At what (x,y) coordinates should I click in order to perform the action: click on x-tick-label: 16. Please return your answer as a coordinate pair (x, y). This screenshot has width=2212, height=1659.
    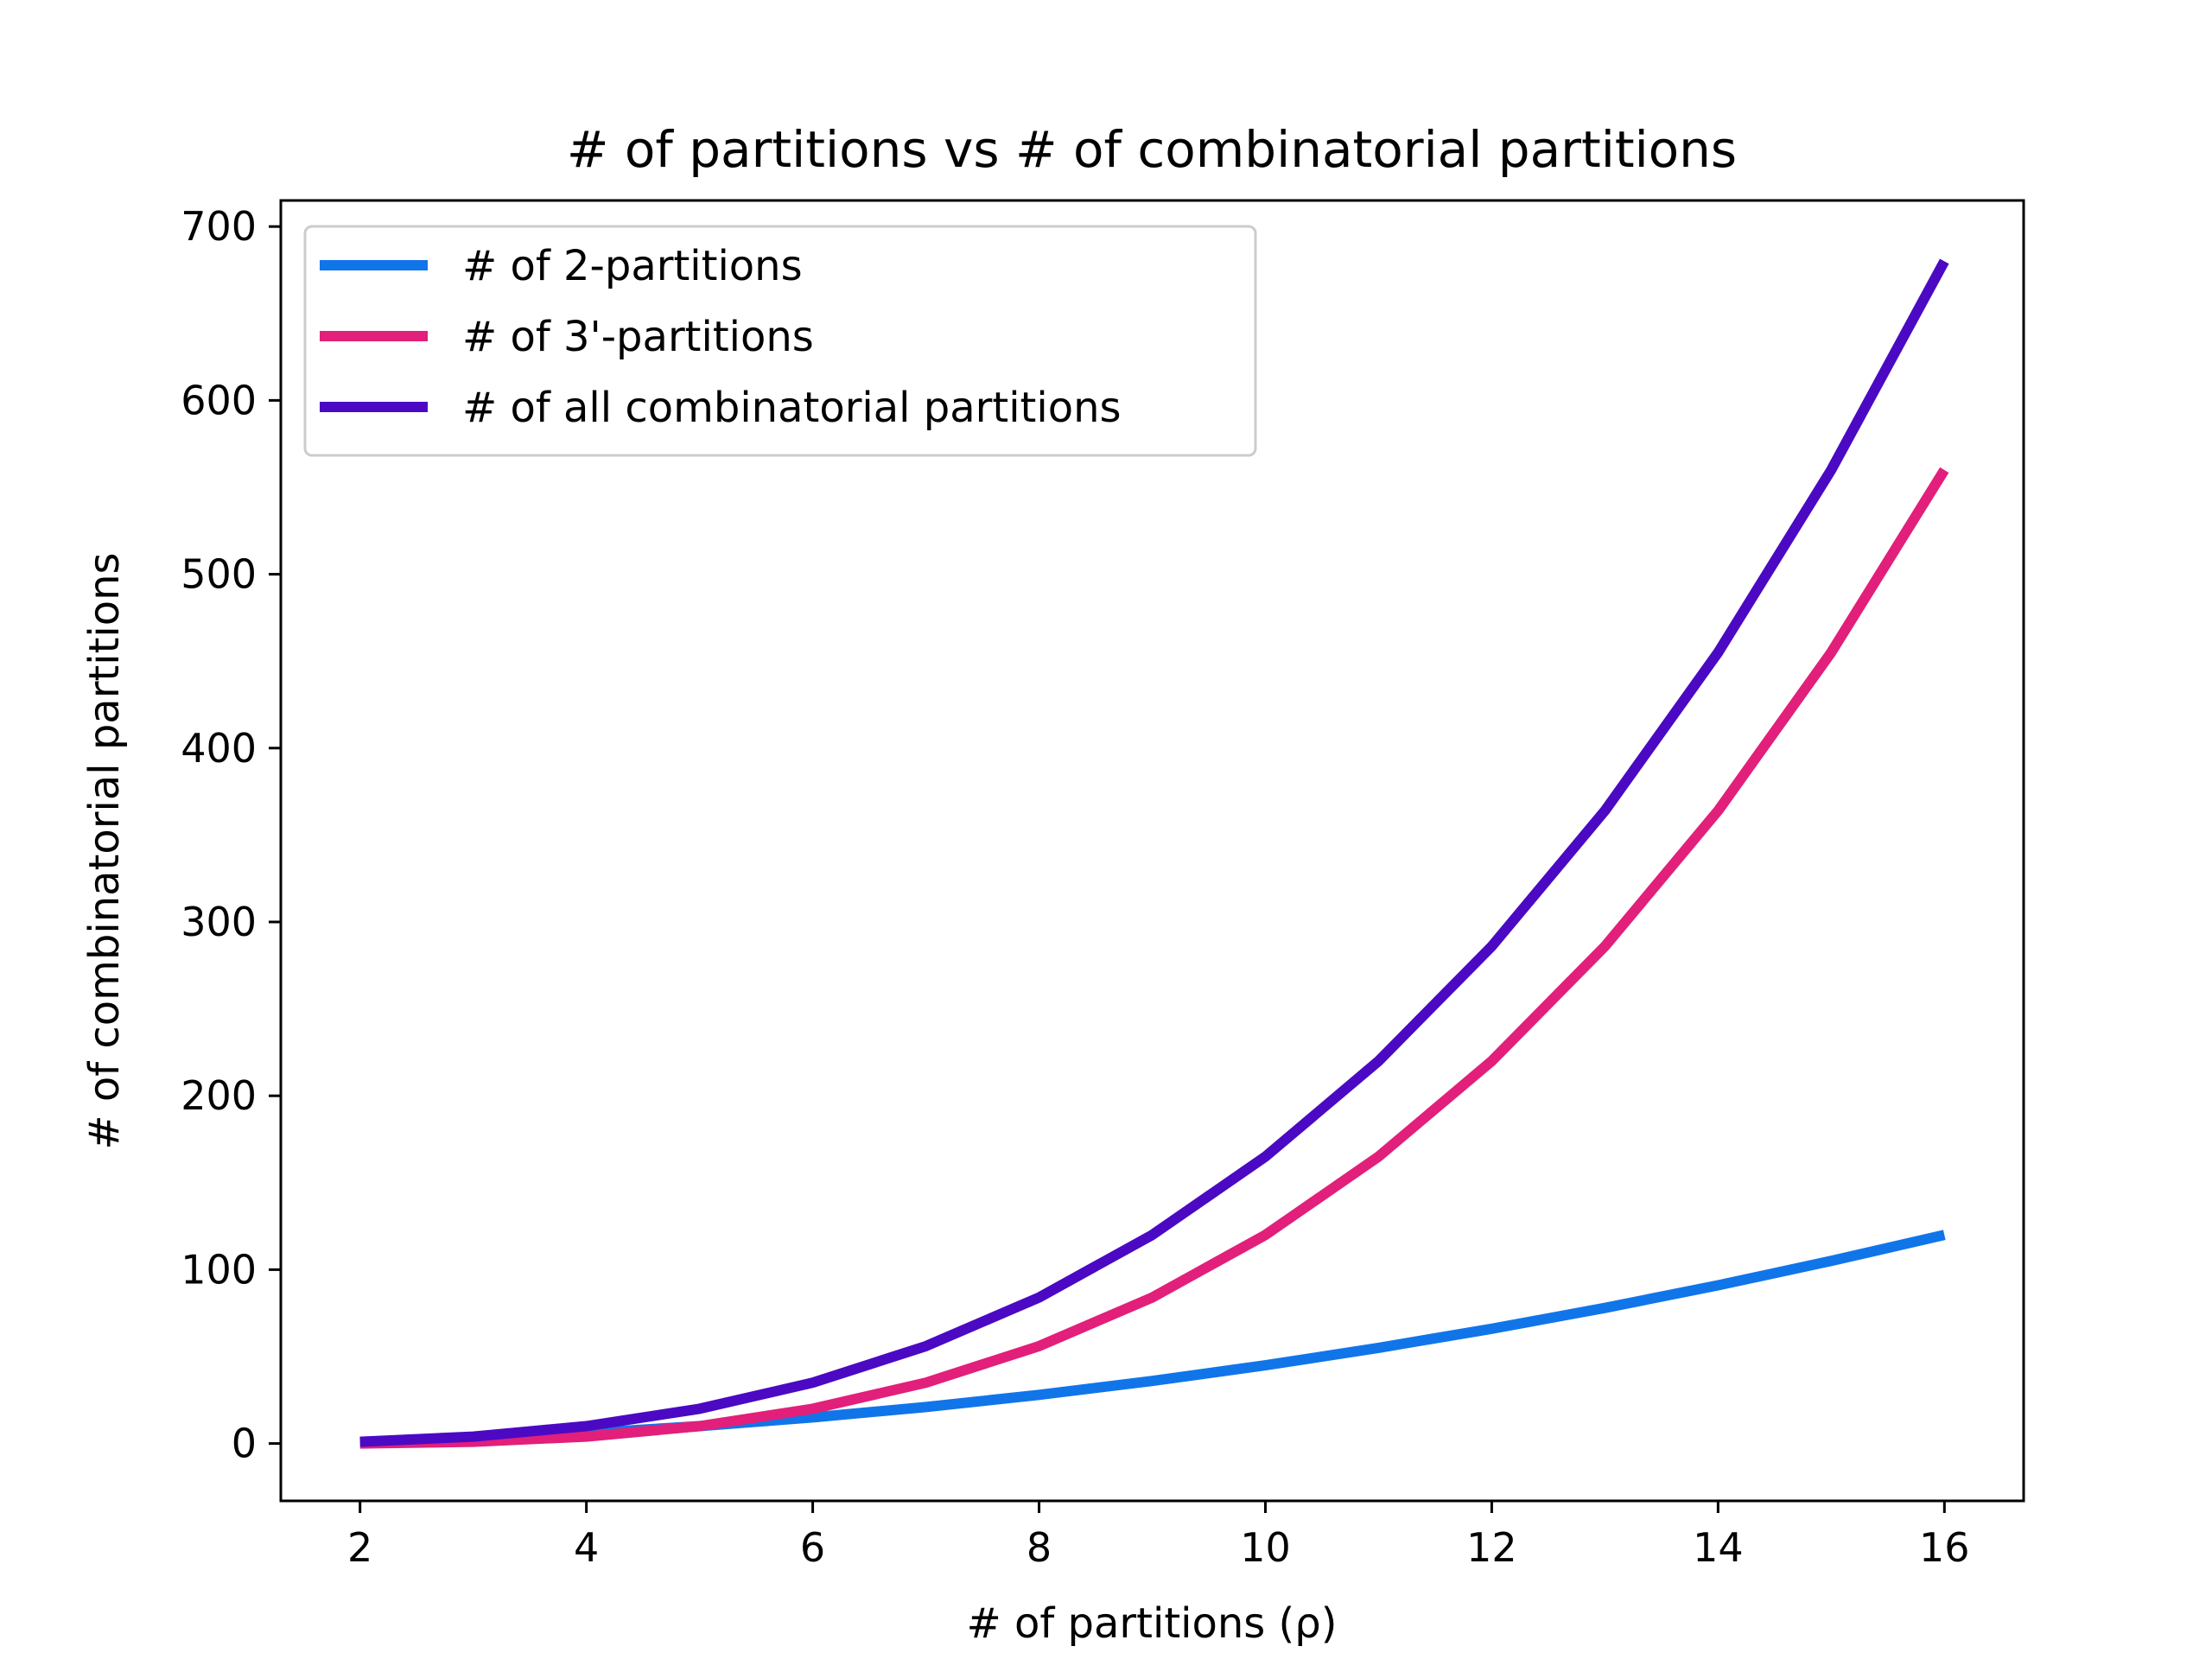
    Looking at the image, I should click on (1944, 1547).